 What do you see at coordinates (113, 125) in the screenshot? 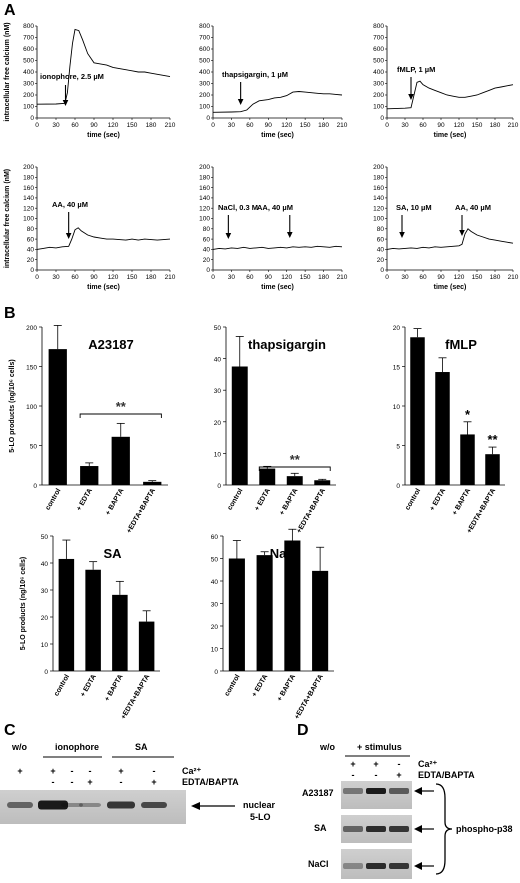
I see `line-chart-0-xtick-label: 120` at bounding box center [113, 125].